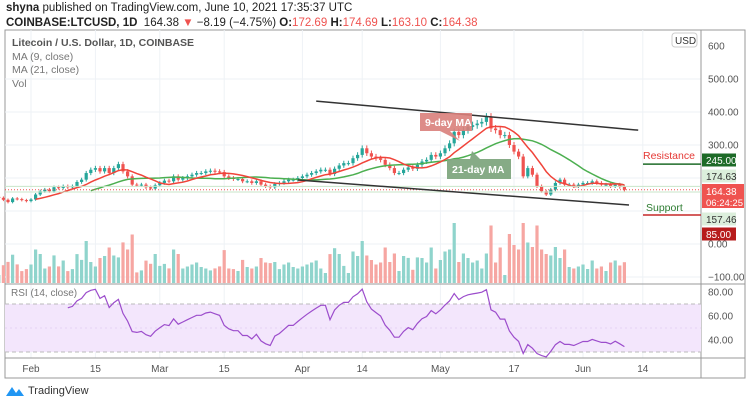  What do you see at coordinates (44, 293) in the screenshot?
I see `rsi-legend: RSI (14, close)` at bounding box center [44, 293].